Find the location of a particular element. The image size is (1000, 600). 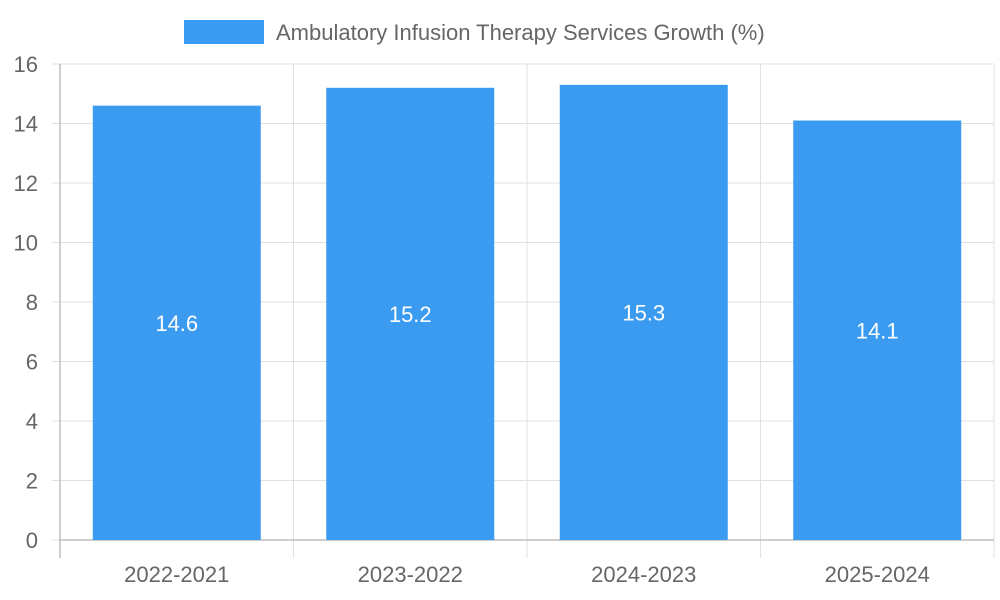

legend-swatch is located at coordinates (224, 32).